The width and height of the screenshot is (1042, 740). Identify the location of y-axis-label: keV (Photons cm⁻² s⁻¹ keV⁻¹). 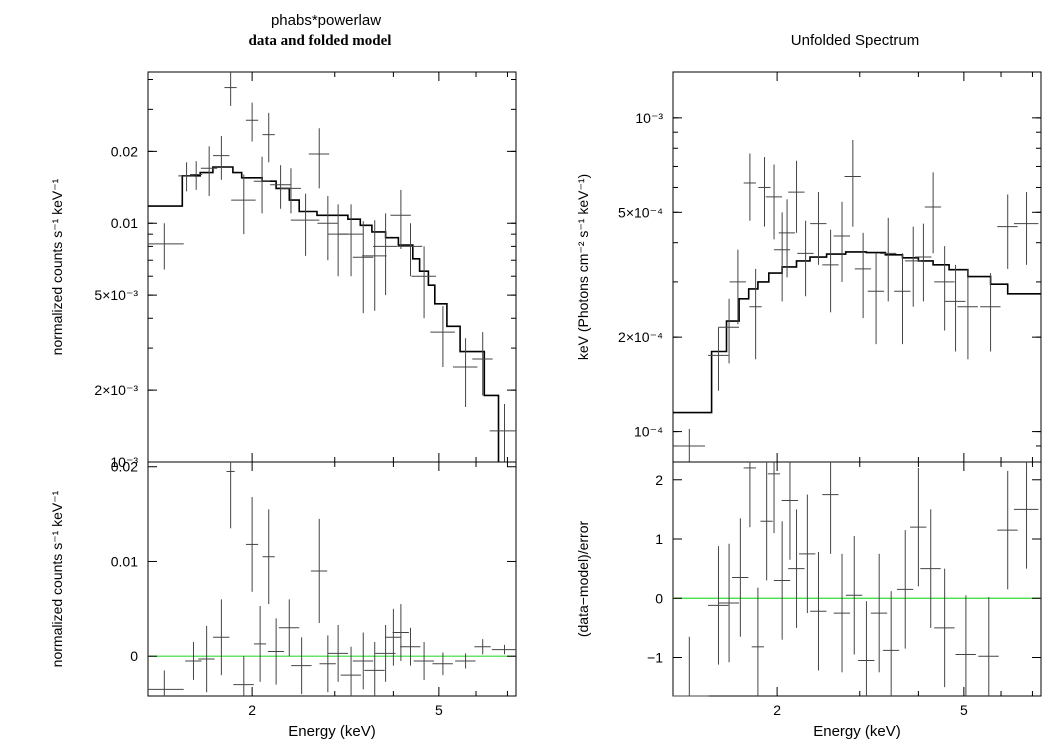
(583, 267).